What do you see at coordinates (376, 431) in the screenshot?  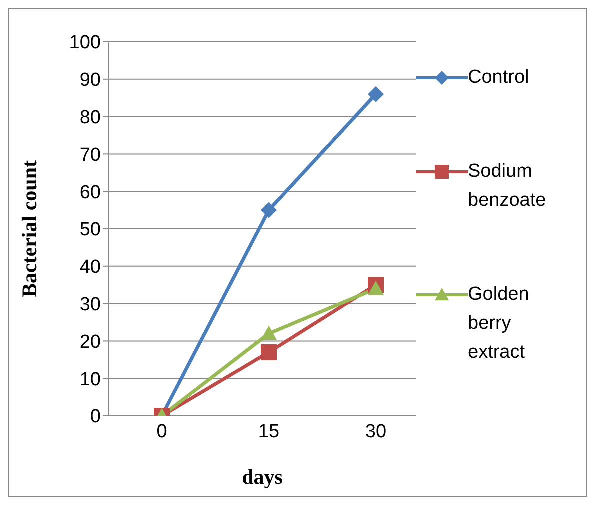 I see `x-tick-label: 30` at bounding box center [376, 431].